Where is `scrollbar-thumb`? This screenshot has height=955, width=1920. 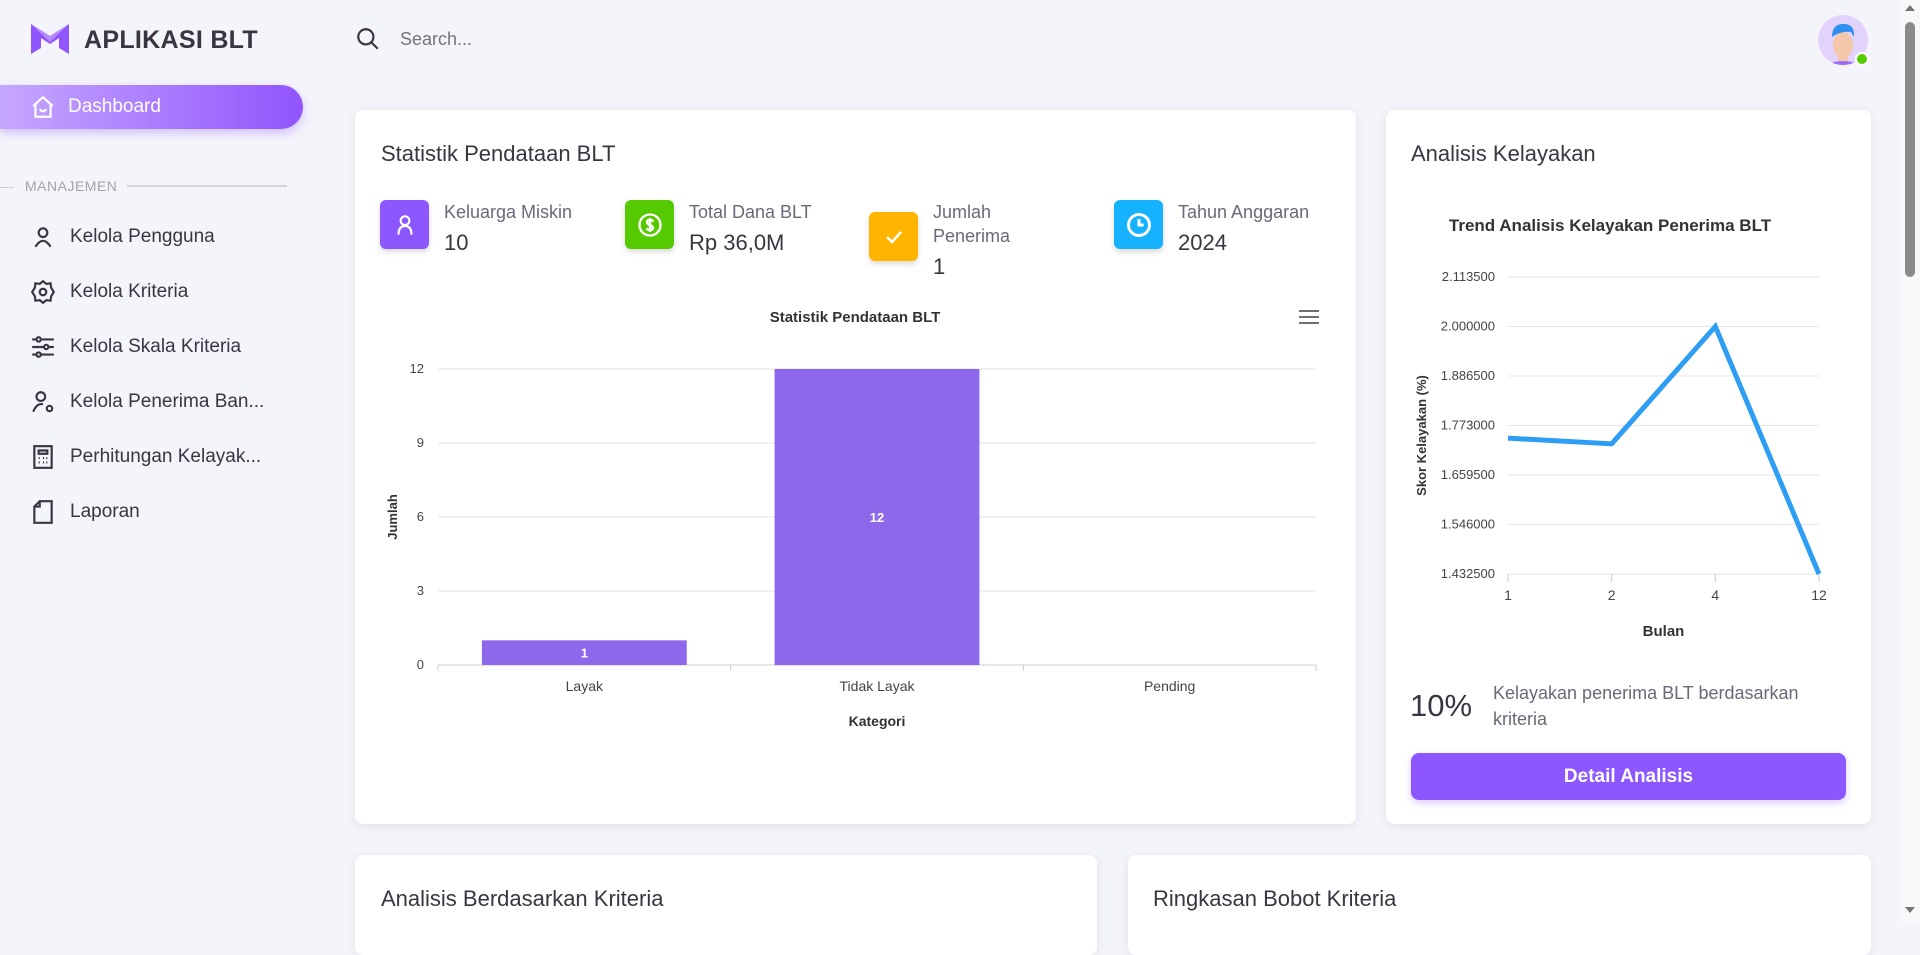
scrollbar-thumb is located at coordinates (1910, 149).